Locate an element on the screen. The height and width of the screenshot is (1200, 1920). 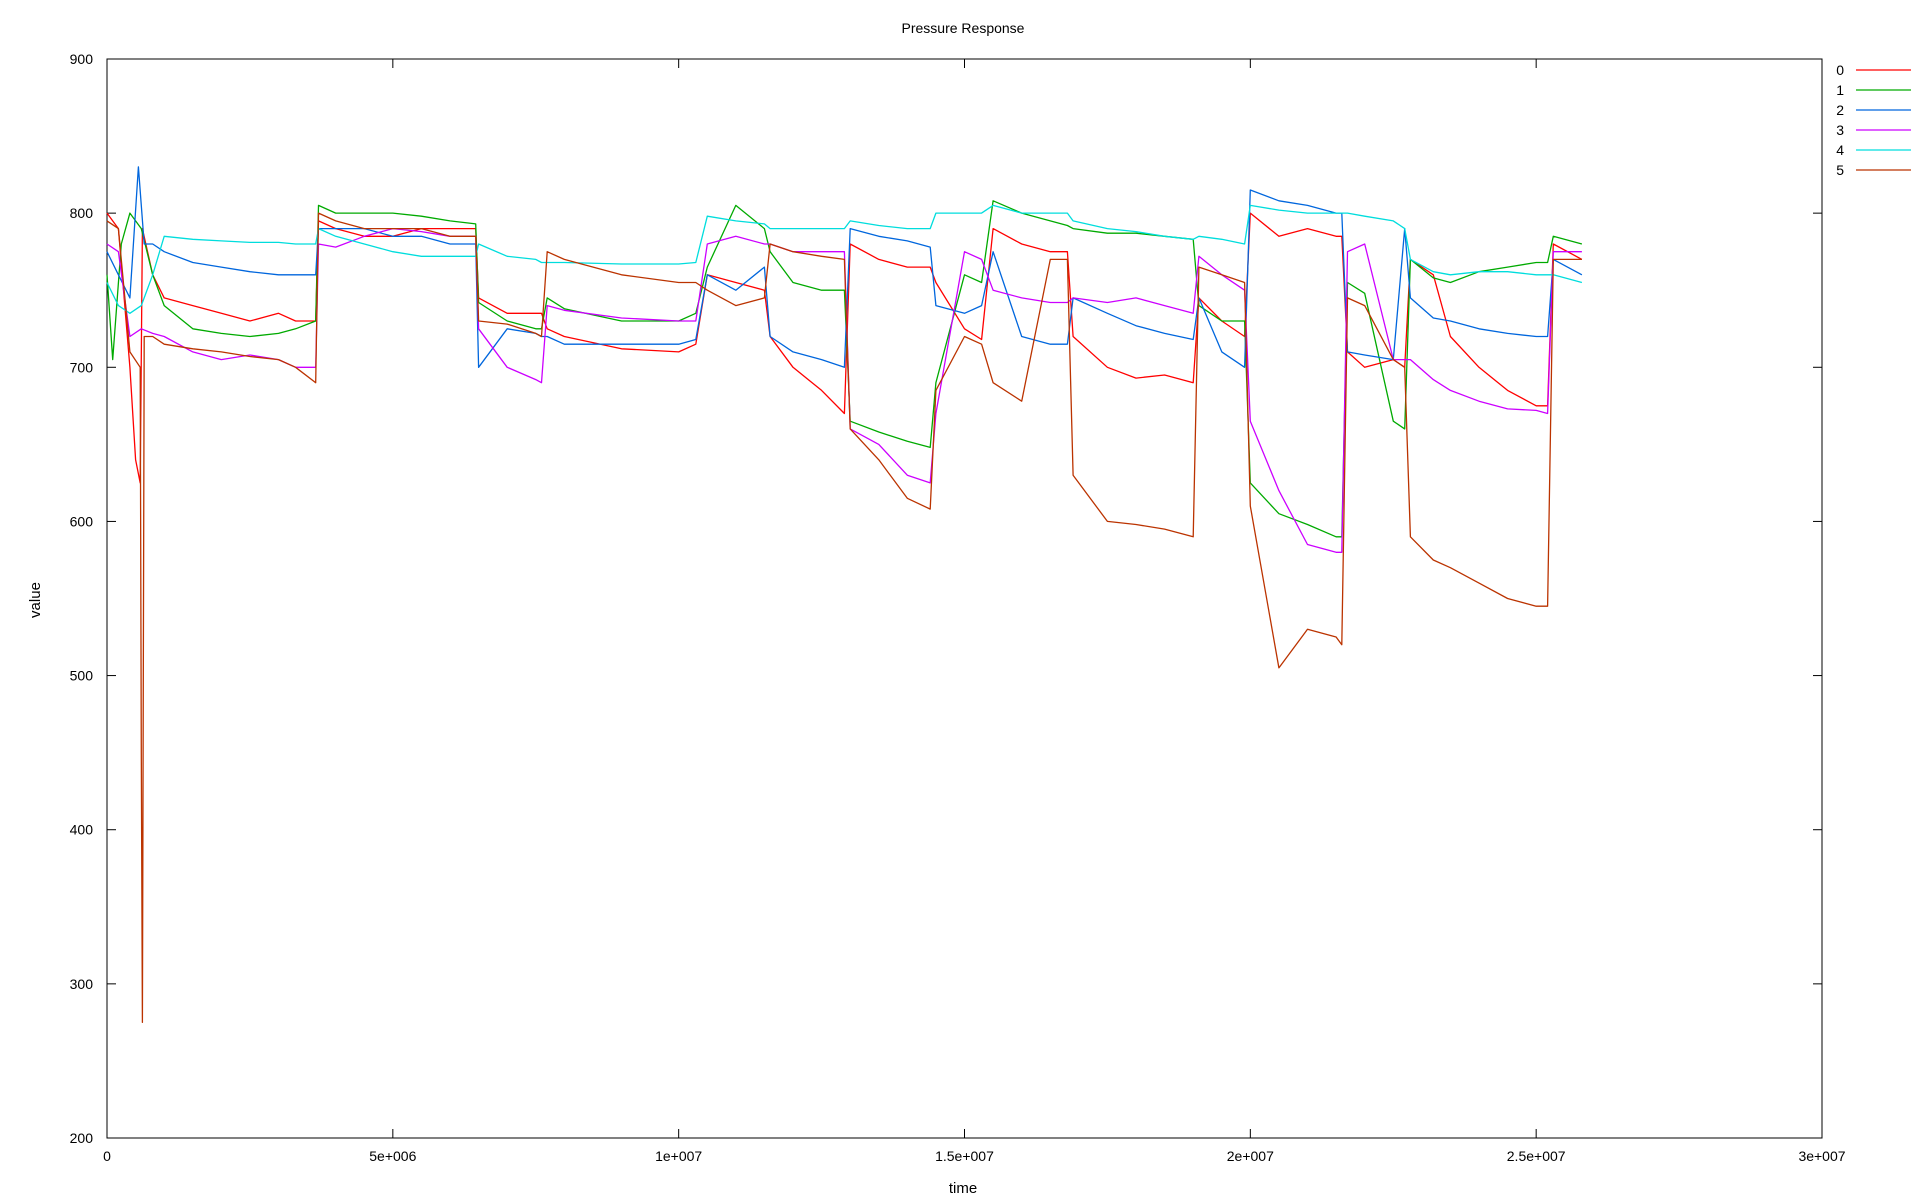
legend-label-1: 1 is located at coordinates (1840, 90).